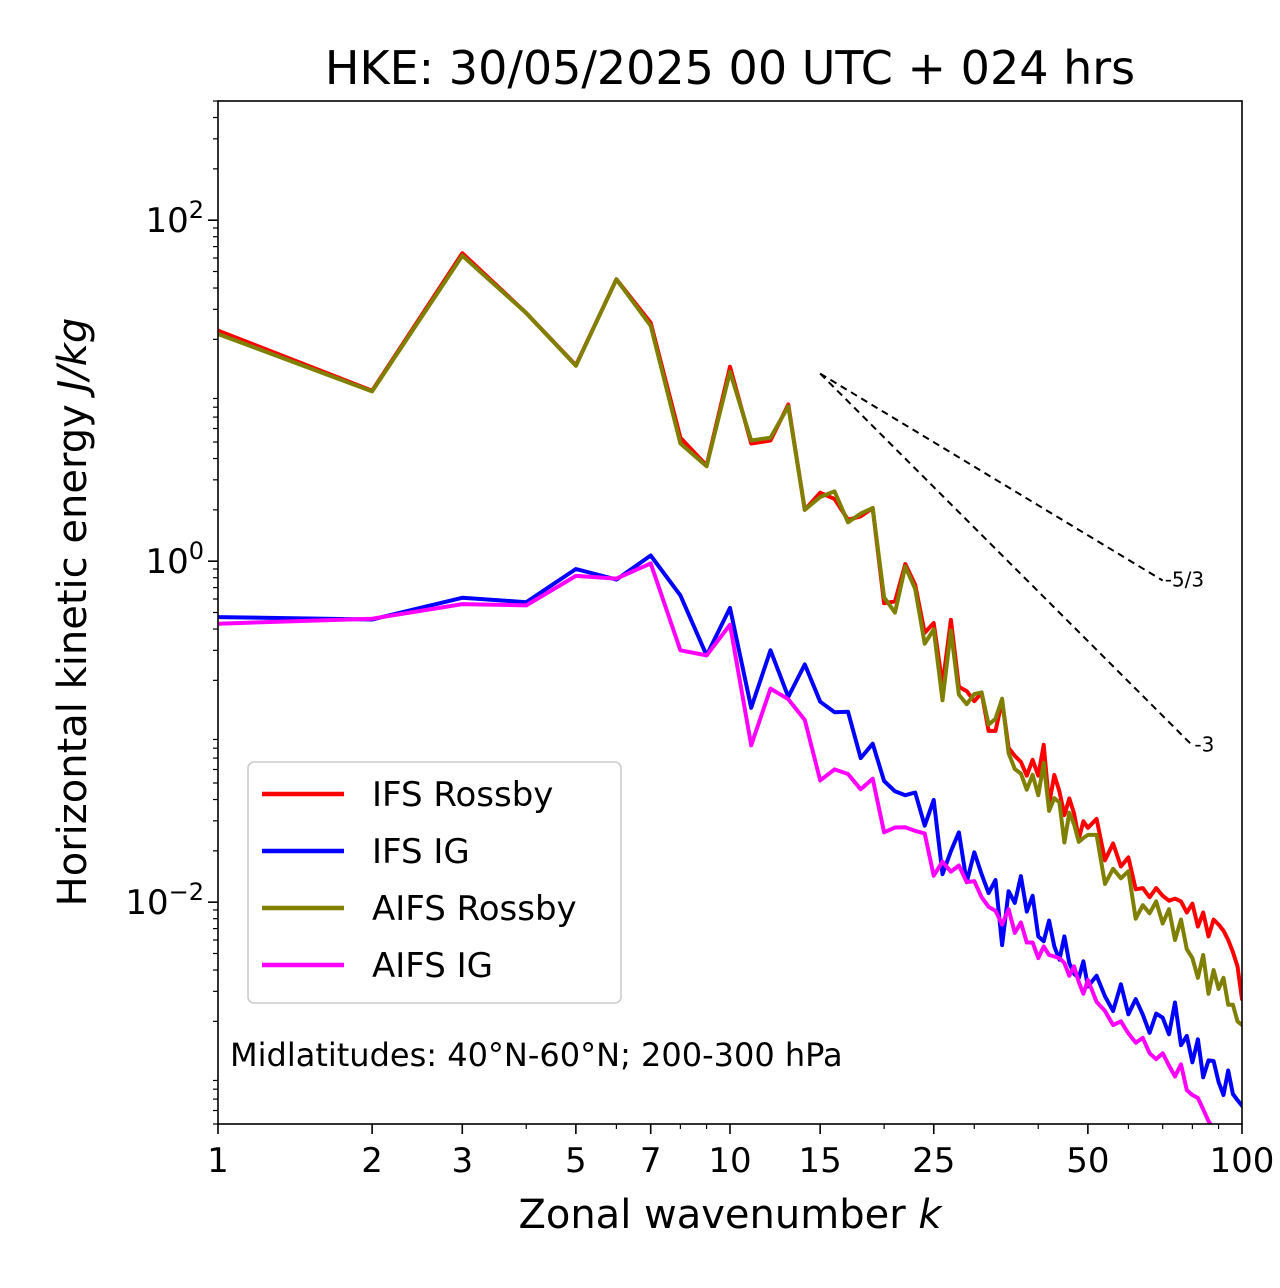  What do you see at coordinates (1204, 744) in the screenshot?
I see `slope-label-1: -3` at bounding box center [1204, 744].